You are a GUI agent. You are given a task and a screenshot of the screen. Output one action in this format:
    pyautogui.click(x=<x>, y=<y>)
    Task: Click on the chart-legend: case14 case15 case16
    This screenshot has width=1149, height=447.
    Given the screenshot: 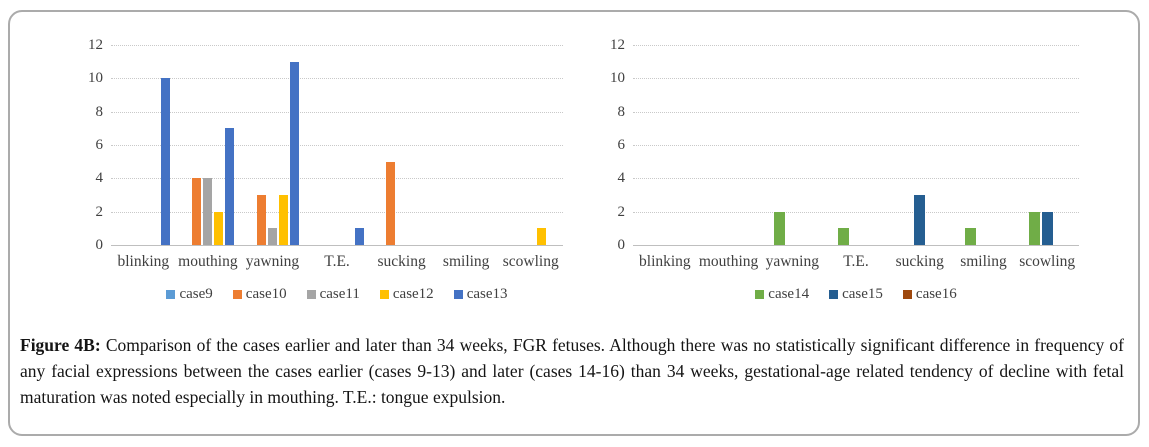 What is the action you would take?
    pyautogui.click(x=856, y=294)
    